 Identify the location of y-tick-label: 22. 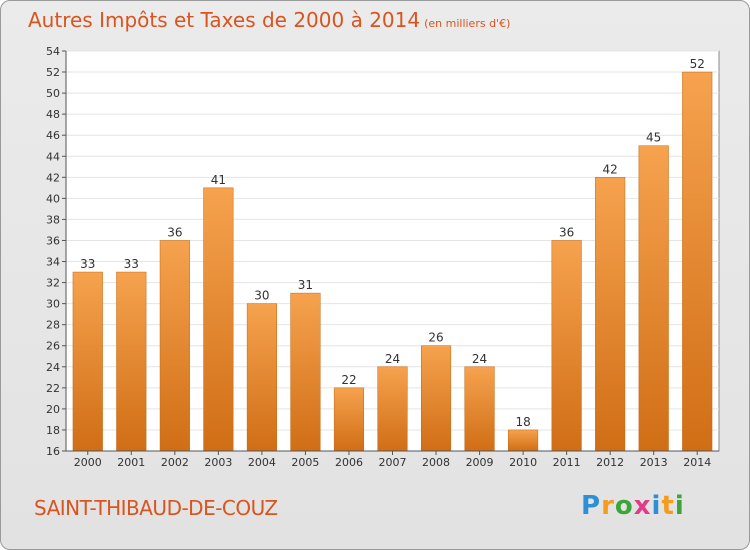
(53, 388).